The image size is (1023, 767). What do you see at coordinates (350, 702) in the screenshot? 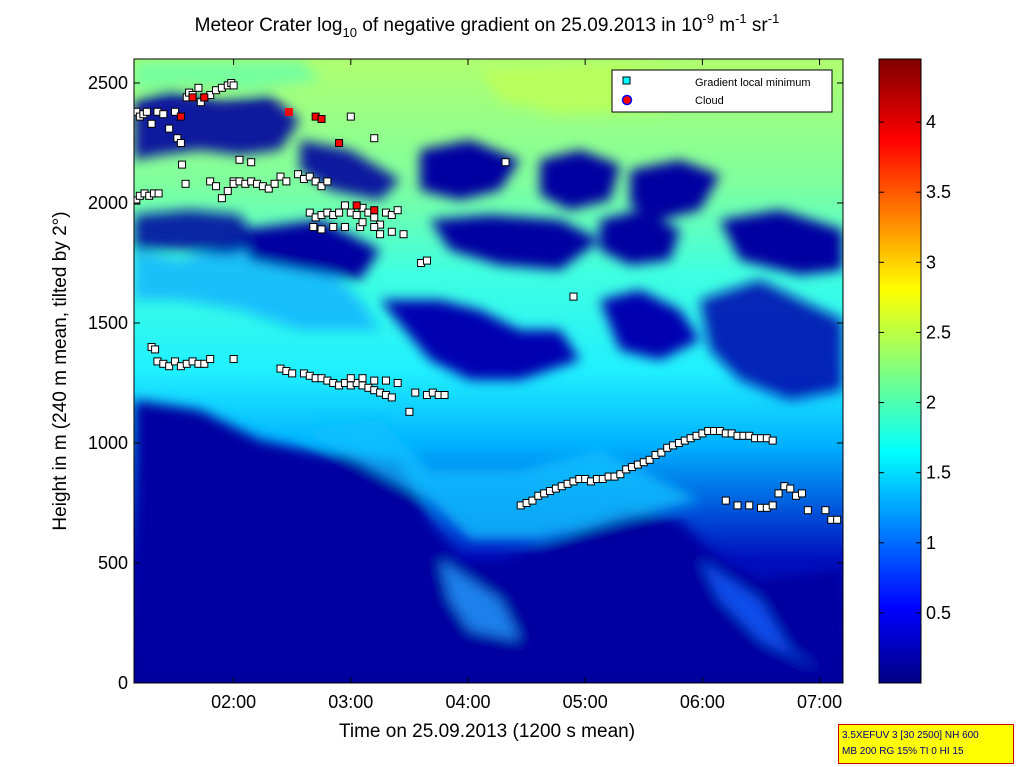
I see `x-tick-label: 03:00` at bounding box center [350, 702].